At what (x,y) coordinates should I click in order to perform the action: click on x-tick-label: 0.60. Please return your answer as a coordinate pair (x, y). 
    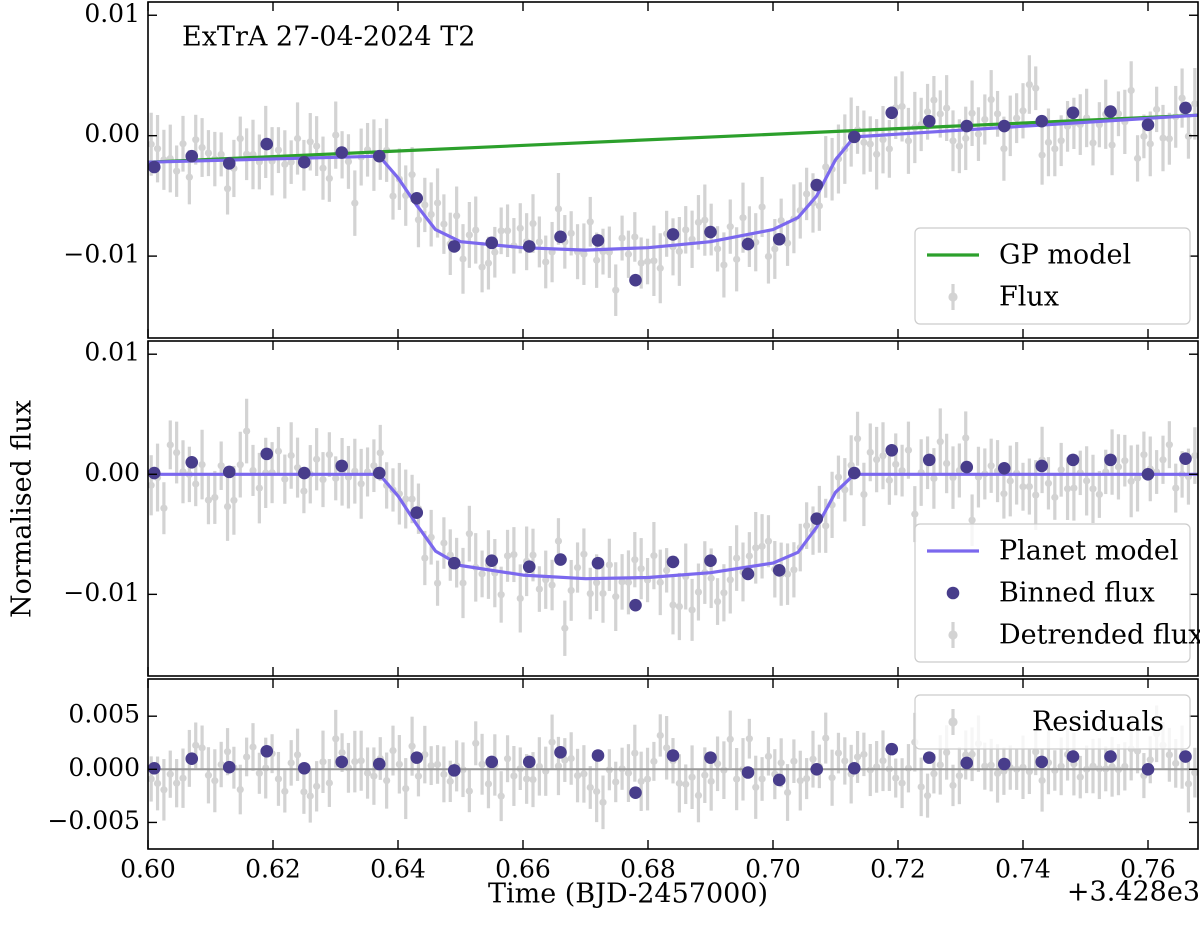
    Looking at the image, I should click on (148, 869).